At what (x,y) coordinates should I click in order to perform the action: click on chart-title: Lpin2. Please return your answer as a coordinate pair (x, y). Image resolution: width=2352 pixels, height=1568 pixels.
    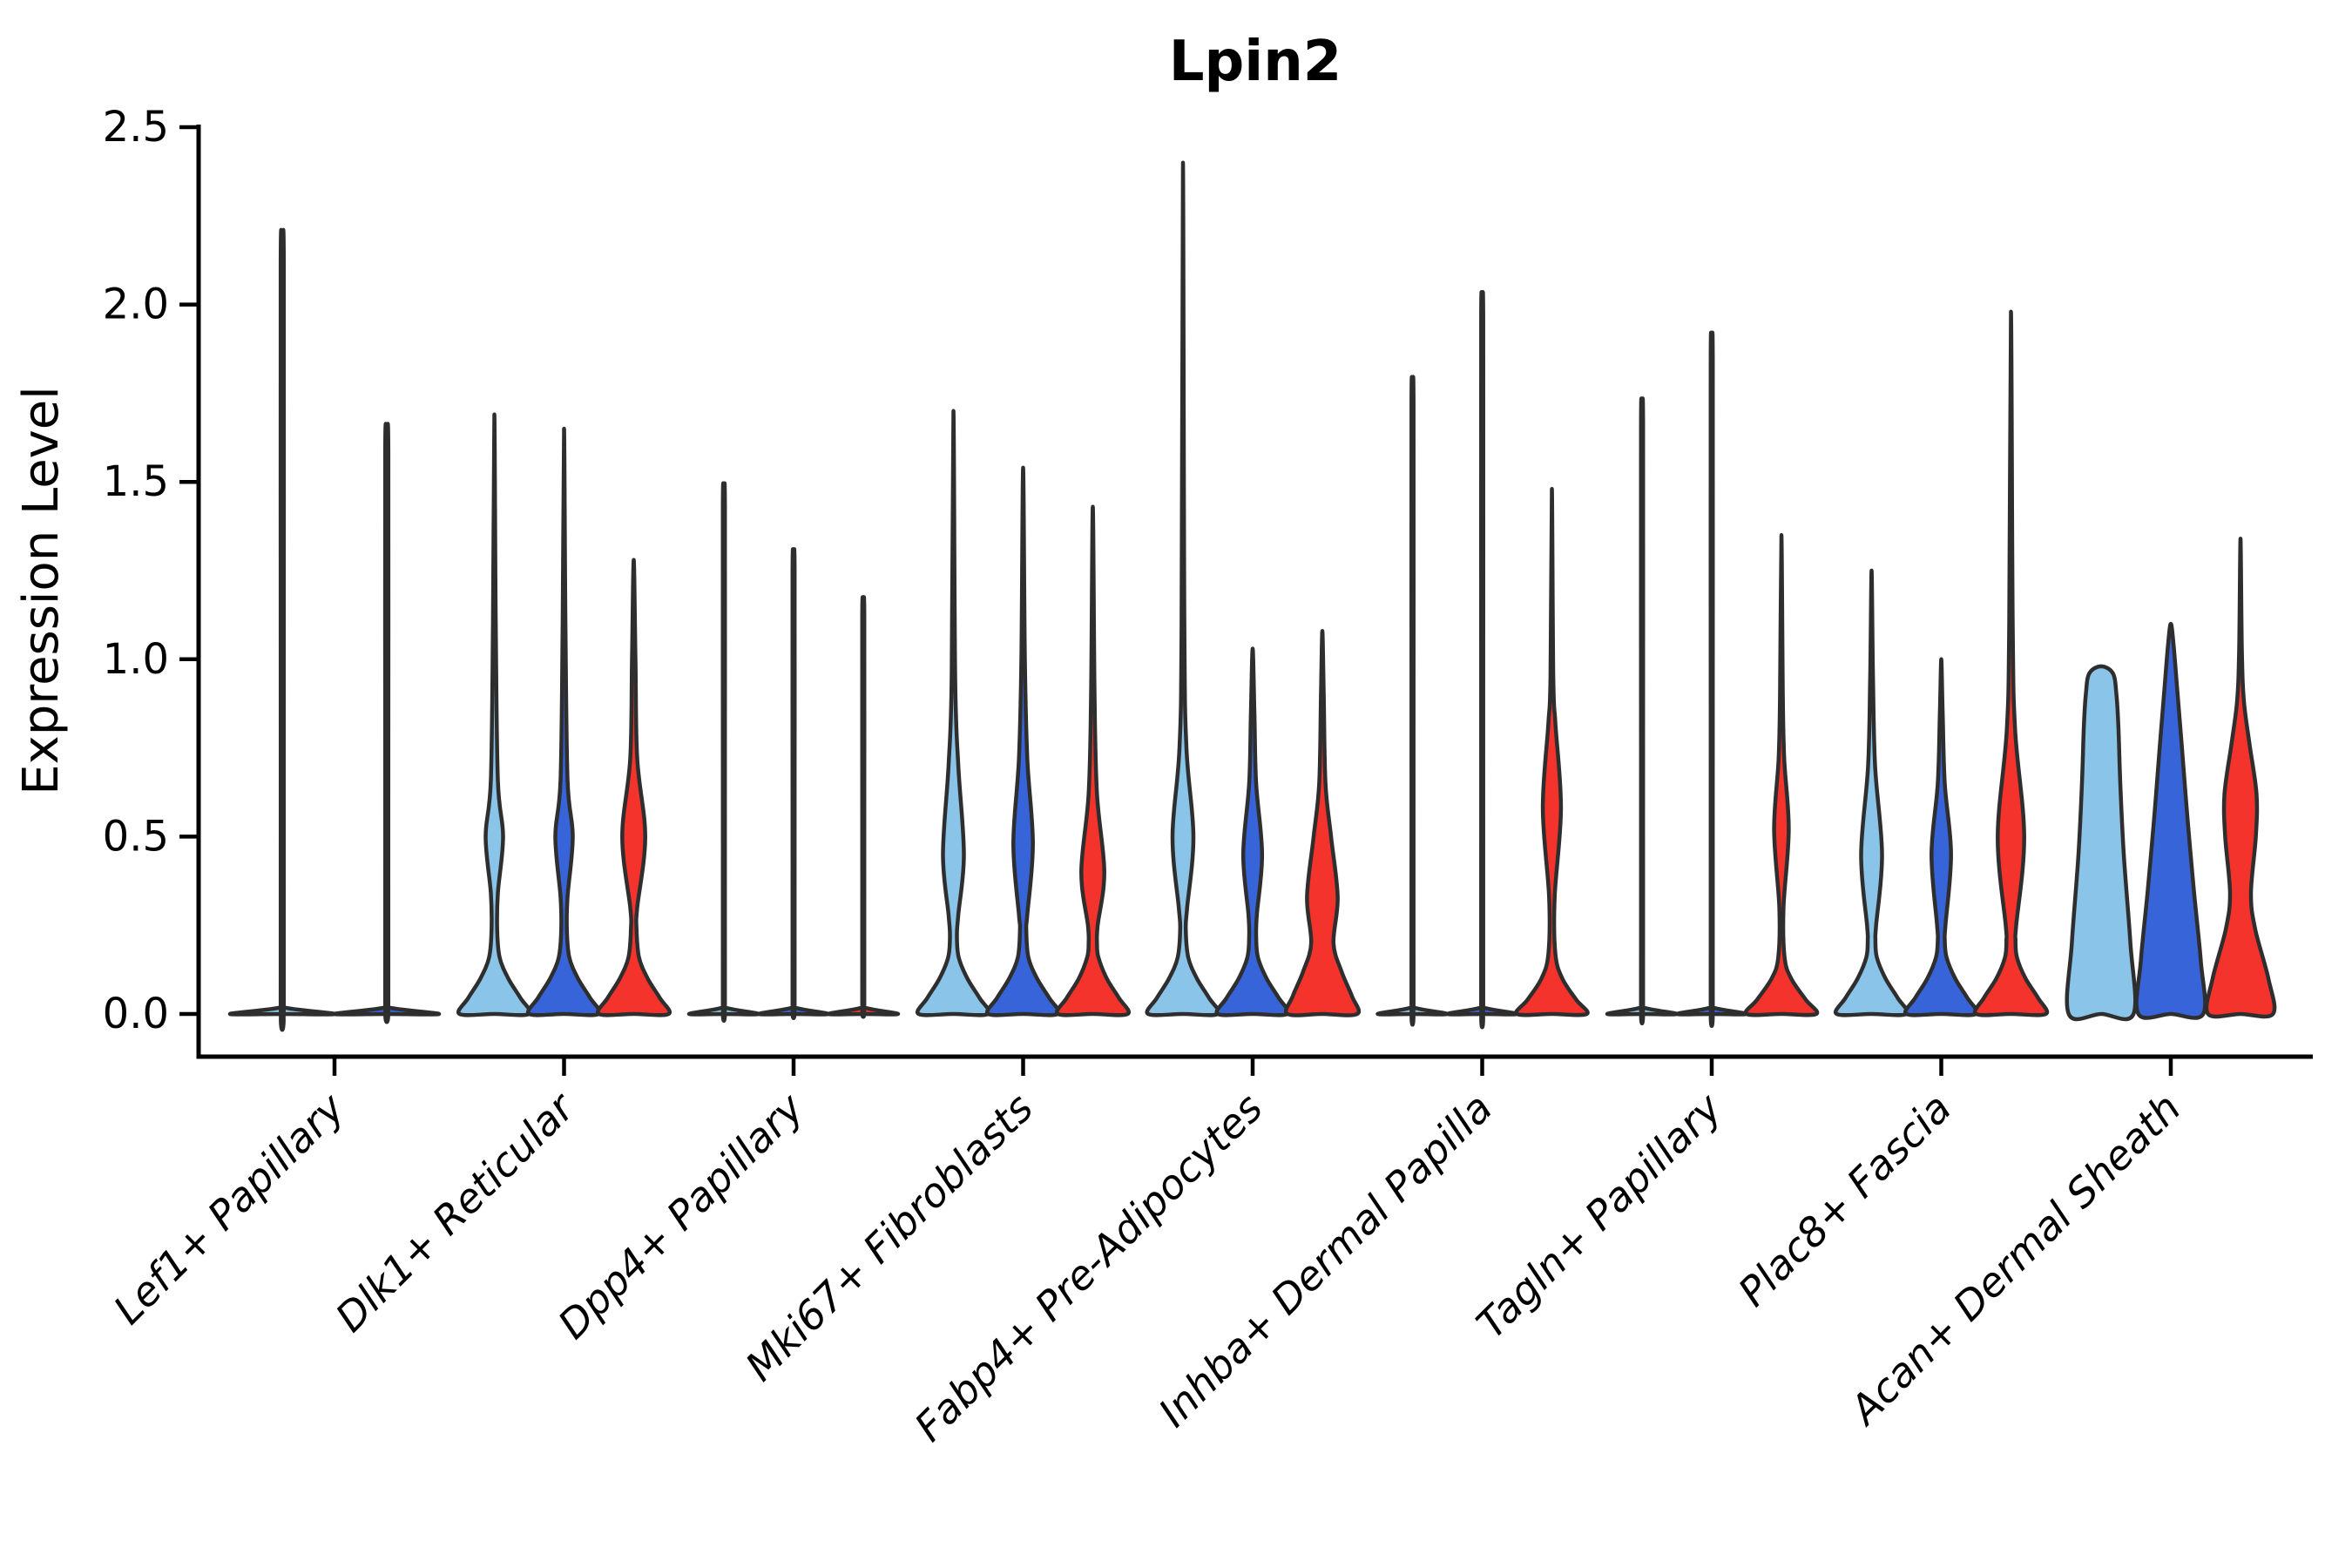
    Looking at the image, I should click on (1255, 62).